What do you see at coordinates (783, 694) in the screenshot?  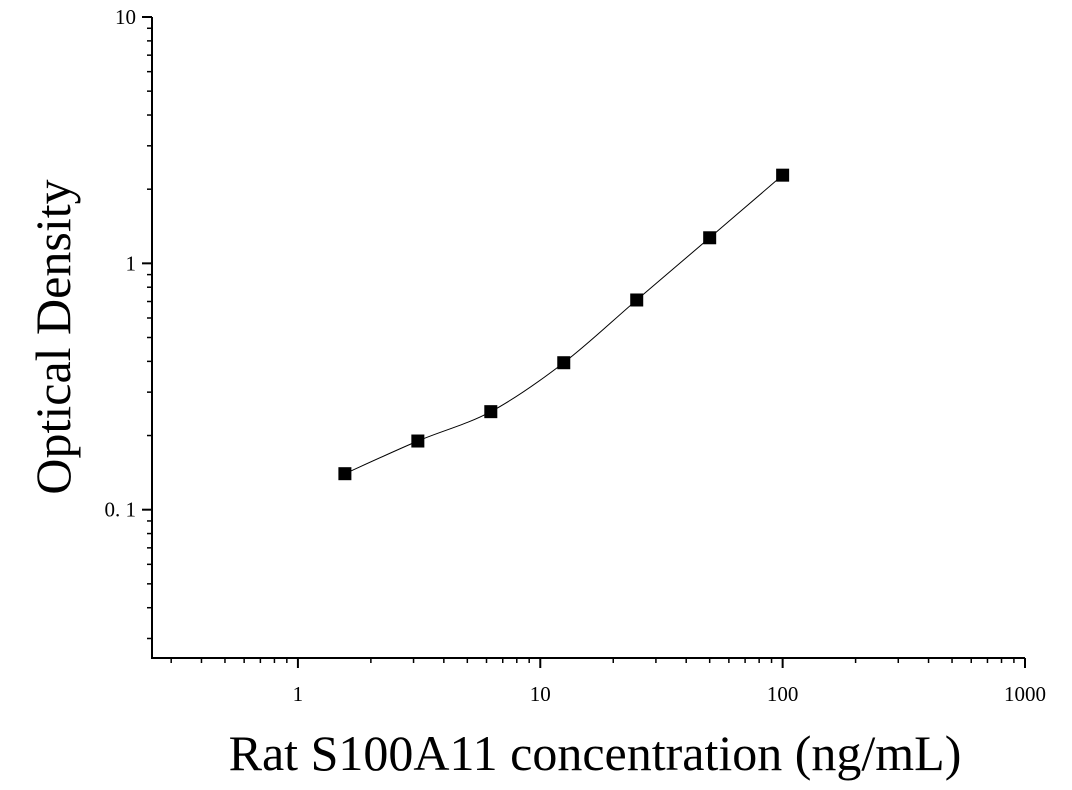 I see `x-tick-label: 100` at bounding box center [783, 694].